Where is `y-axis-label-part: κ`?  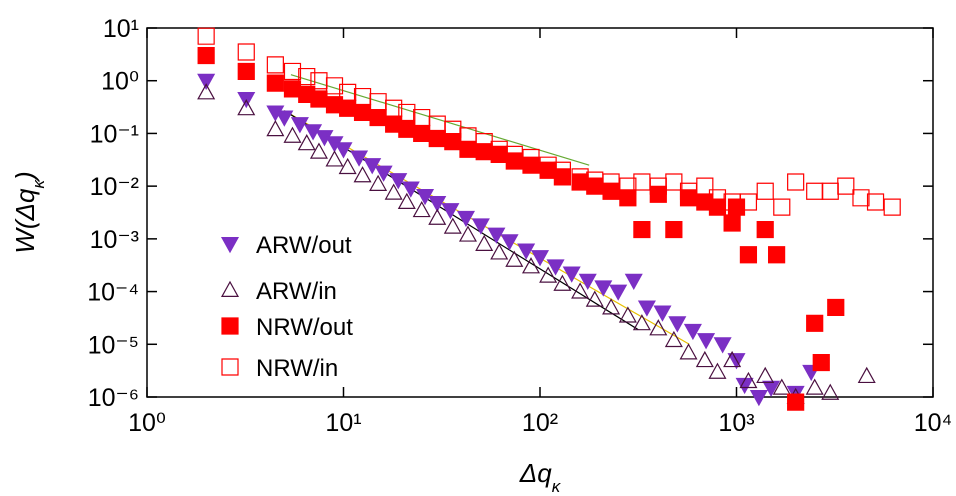 y-axis-label-part: κ is located at coordinates (38, 184).